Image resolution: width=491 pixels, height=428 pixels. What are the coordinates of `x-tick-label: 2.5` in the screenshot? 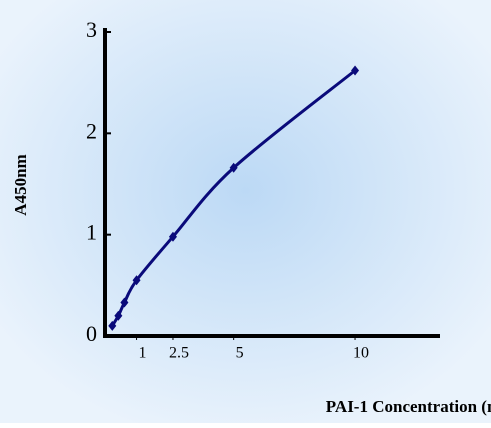 It's located at (179, 353).